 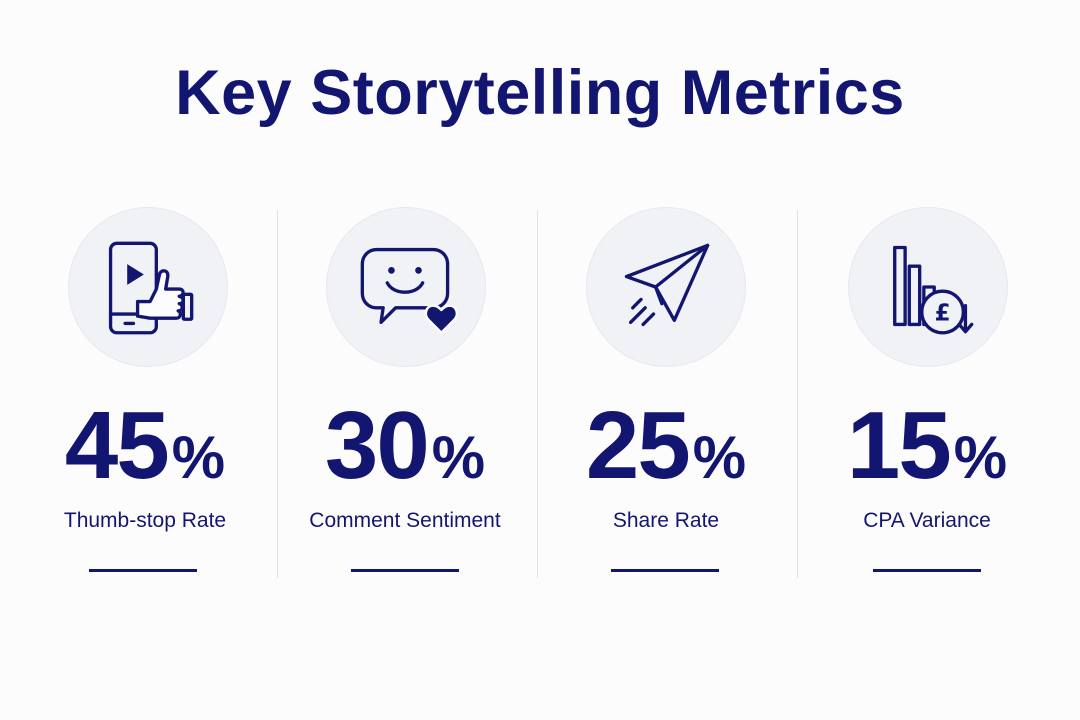 What do you see at coordinates (927, 520) in the screenshot?
I see `metric-label: CPA Variance` at bounding box center [927, 520].